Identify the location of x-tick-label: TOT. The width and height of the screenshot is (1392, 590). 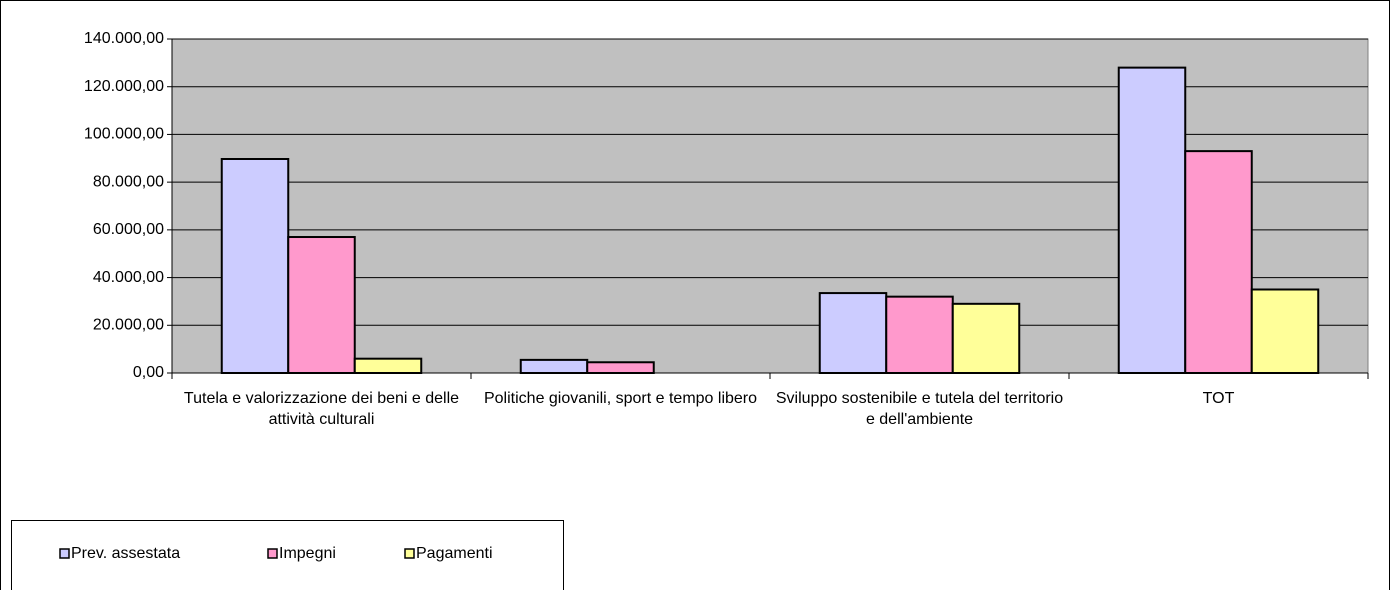
(1218, 398).